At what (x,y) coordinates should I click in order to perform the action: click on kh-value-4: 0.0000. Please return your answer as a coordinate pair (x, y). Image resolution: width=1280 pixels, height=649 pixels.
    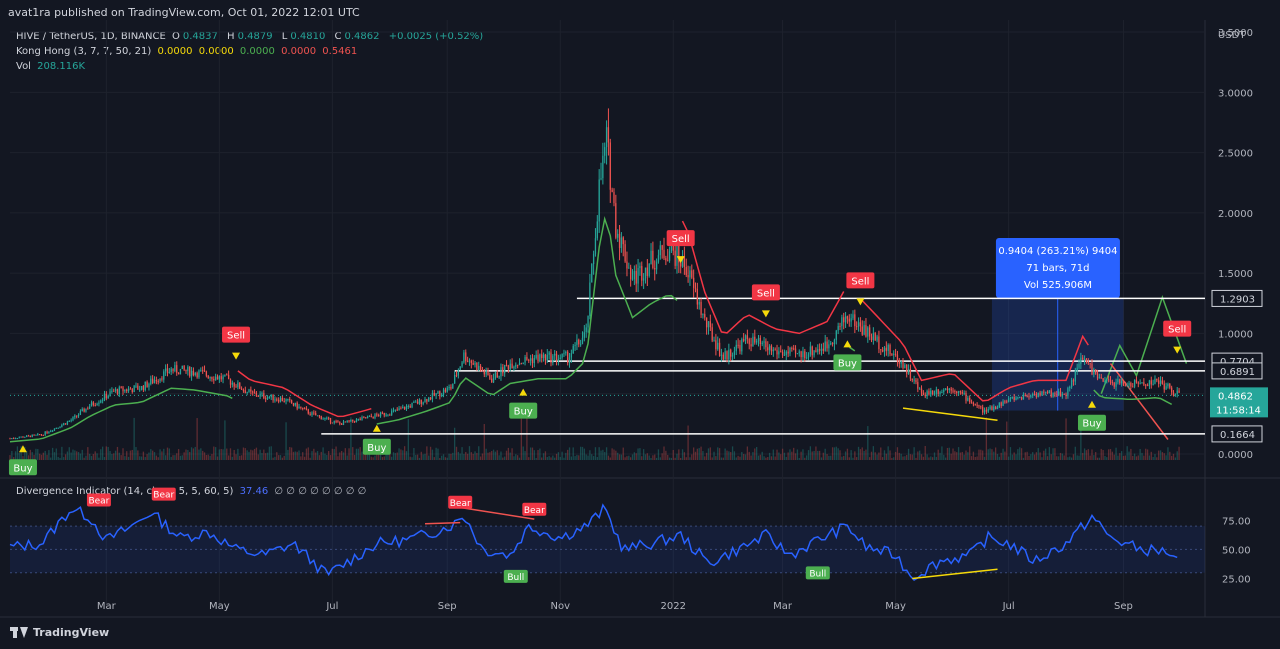
    Looking at the image, I should click on (299, 51).